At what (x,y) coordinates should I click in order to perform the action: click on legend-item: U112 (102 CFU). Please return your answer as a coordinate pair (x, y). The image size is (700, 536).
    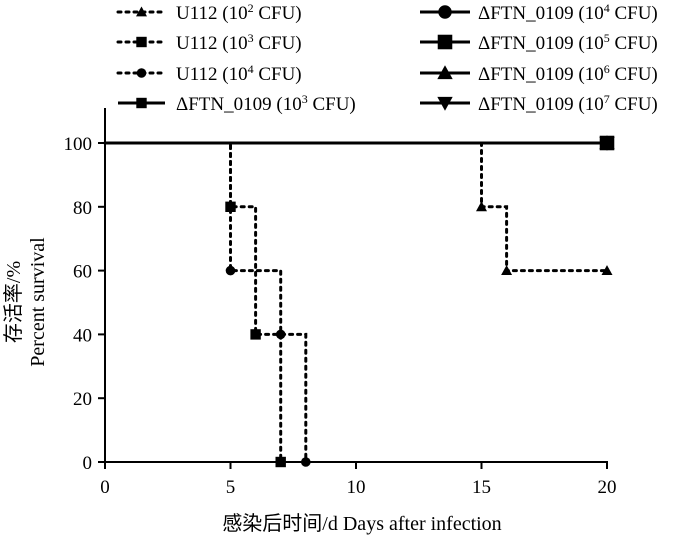
    Looking at the image, I should click on (209, 12).